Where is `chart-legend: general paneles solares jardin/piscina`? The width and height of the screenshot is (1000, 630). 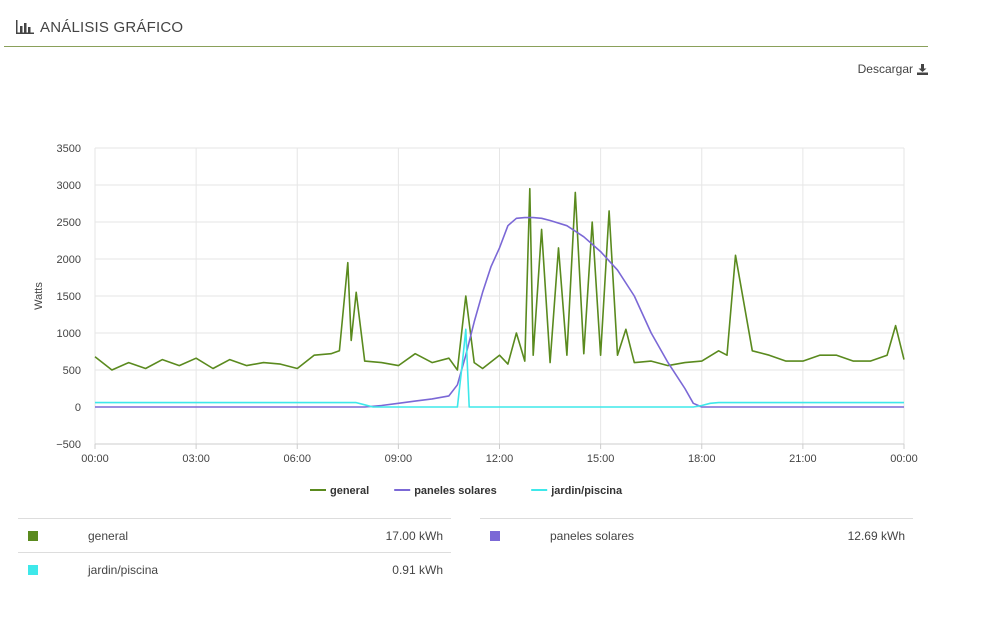 chart-legend: general paneles solares jardin/piscina is located at coordinates (466, 491).